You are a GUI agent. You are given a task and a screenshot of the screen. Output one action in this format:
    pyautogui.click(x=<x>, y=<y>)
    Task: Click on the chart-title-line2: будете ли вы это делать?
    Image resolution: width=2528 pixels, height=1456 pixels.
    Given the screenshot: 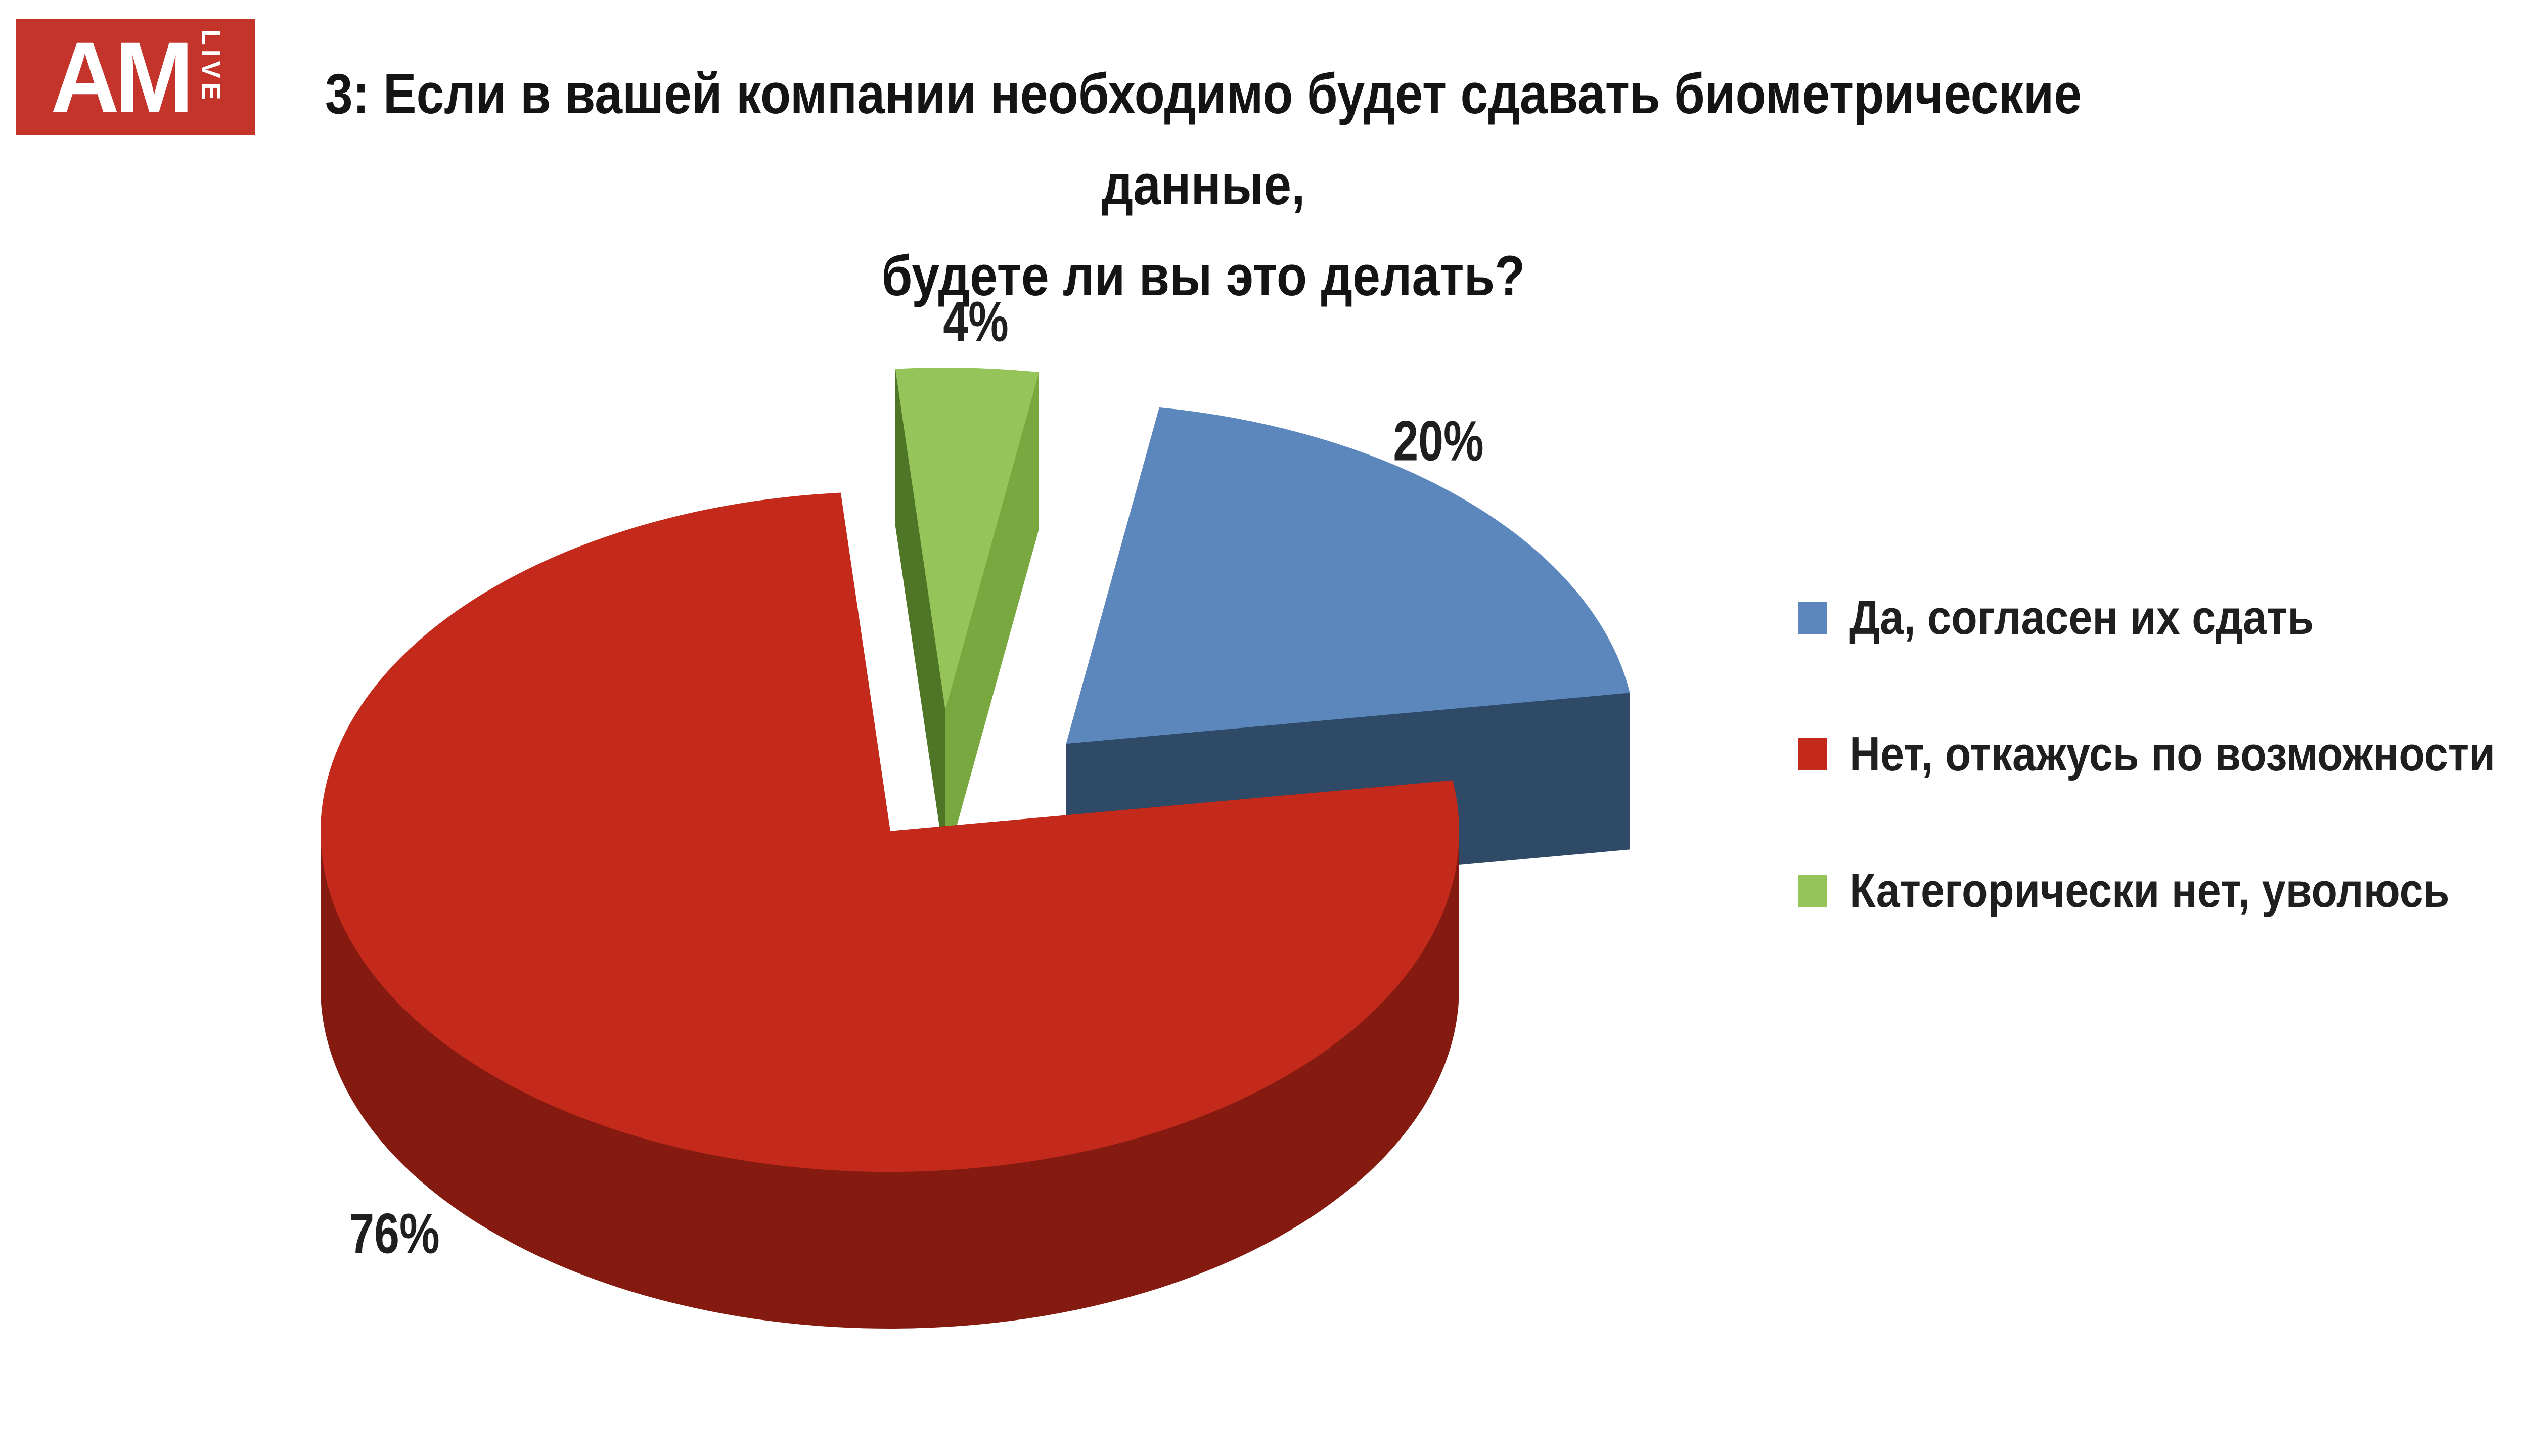 What is the action you would take?
    pyautogui.click(x=1203, y=275)
    